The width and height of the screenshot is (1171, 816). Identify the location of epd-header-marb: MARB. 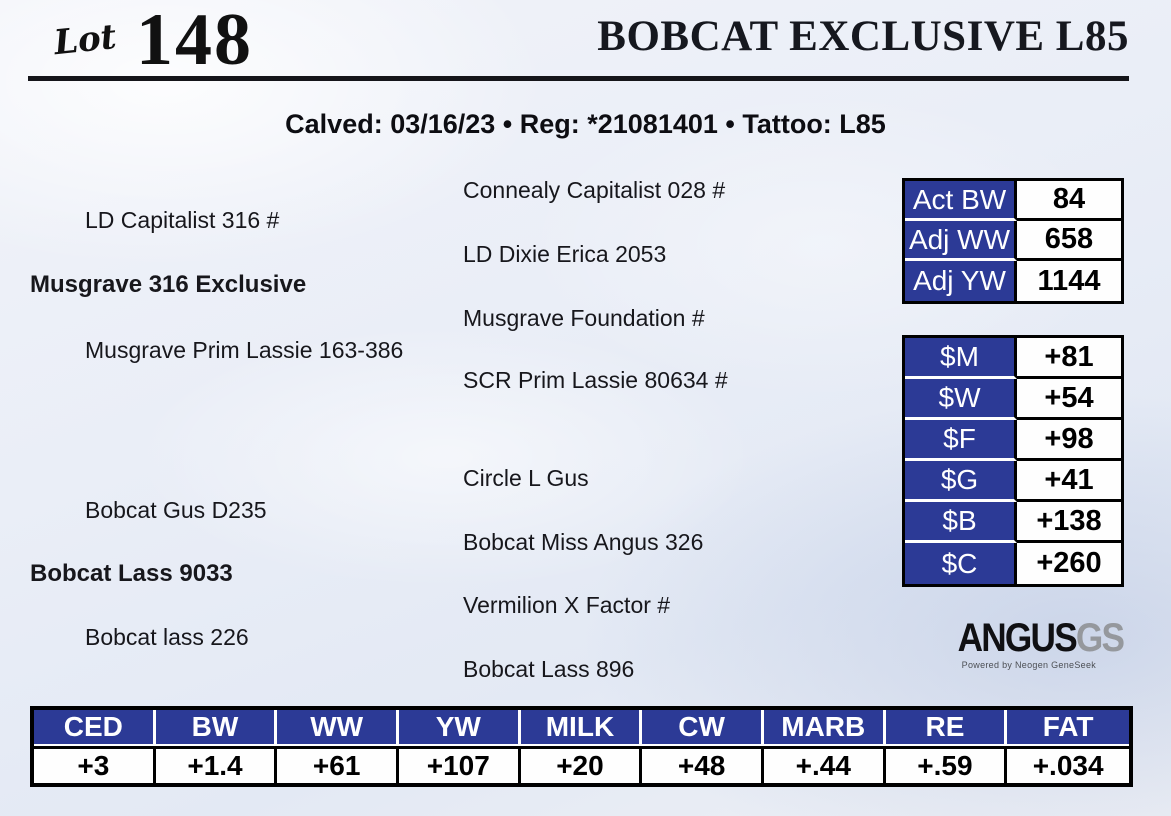
(824, 728).